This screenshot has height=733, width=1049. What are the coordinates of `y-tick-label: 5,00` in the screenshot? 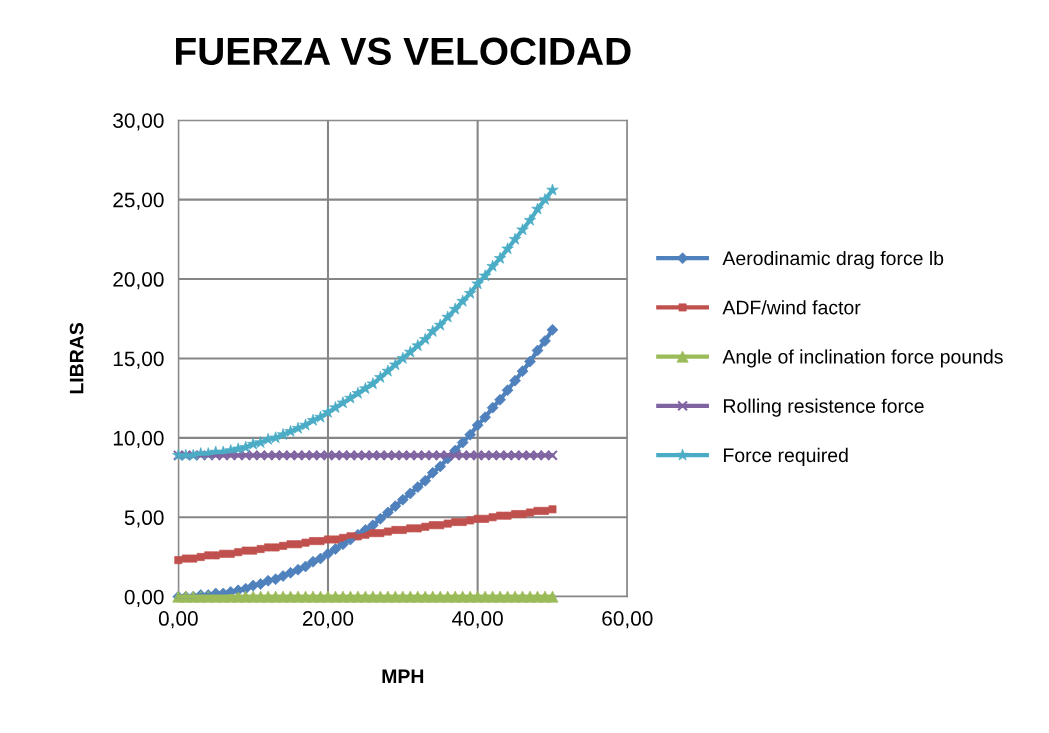 It's located at (144, 519).